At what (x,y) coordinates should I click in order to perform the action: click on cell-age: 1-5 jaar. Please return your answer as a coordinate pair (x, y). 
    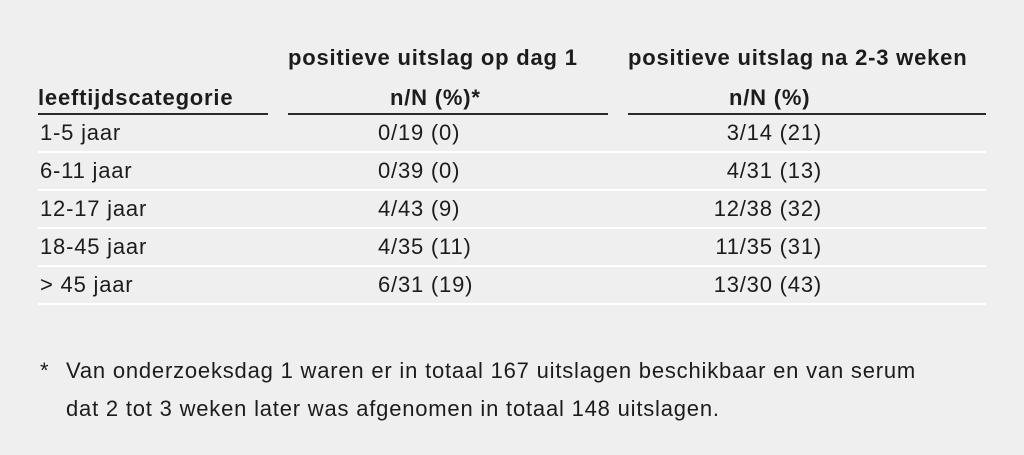
    Looking at the image, I should click on (80, 132).